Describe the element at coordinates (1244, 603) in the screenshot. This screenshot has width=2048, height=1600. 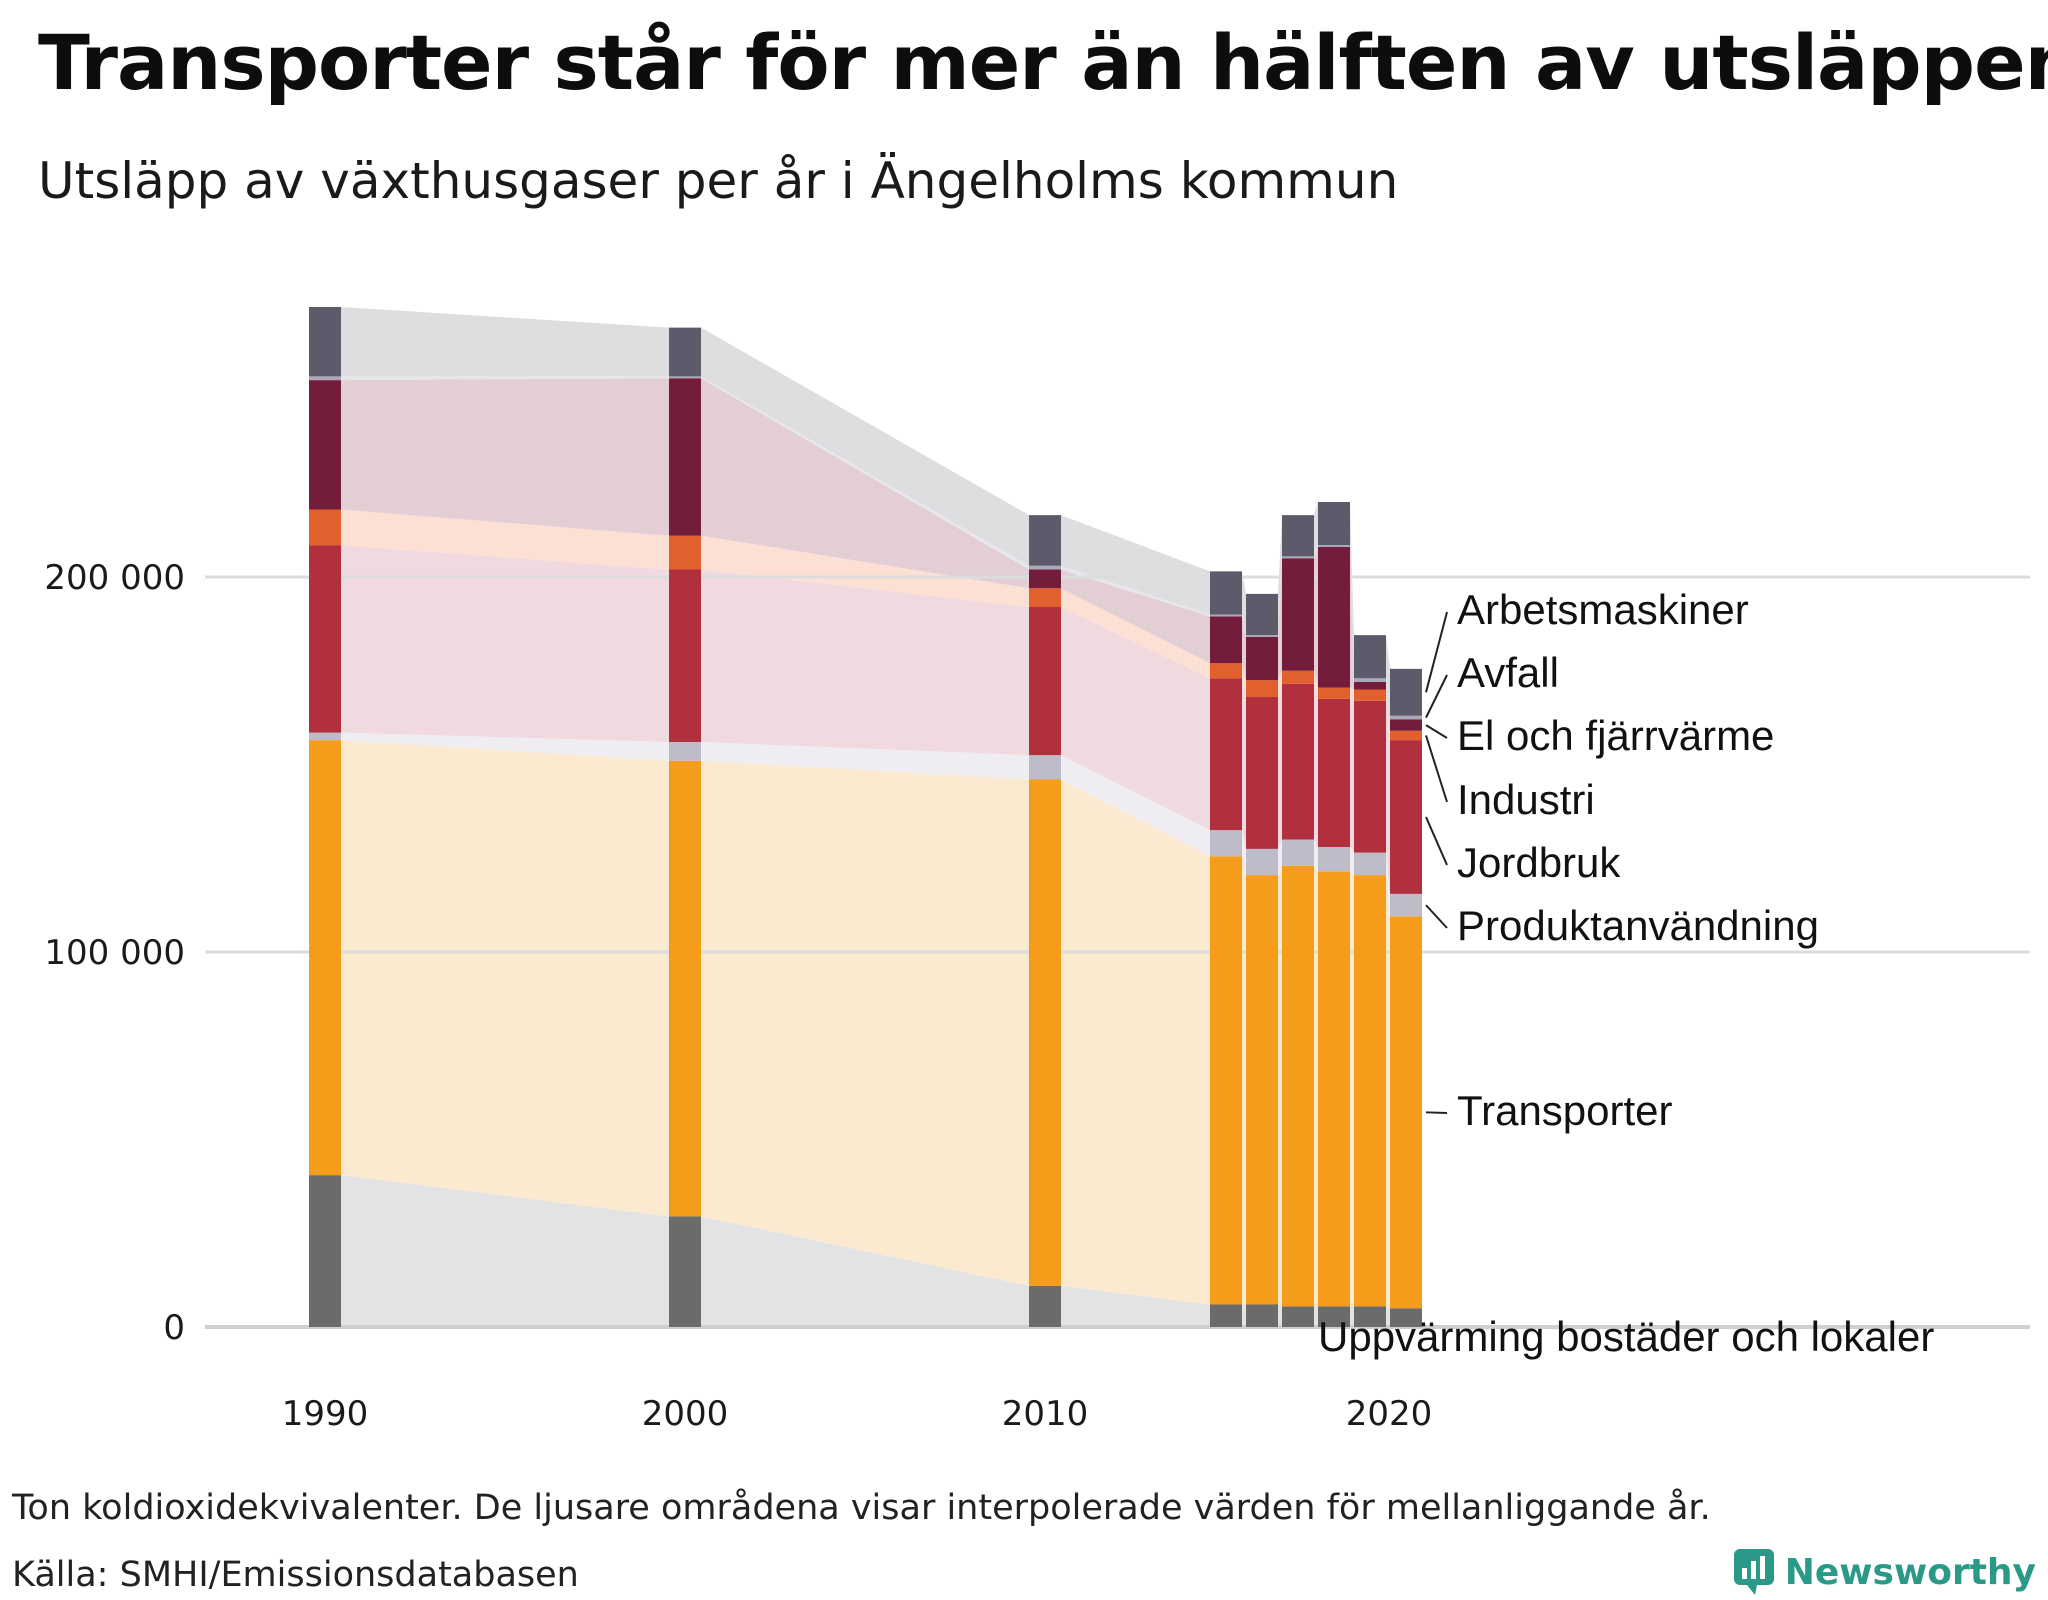
I see `area-7-2015` at that location.